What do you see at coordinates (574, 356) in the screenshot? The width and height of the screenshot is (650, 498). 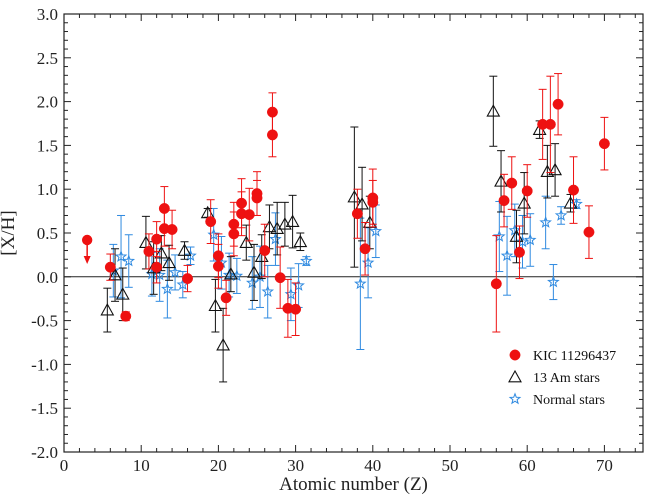 I see `legend-label: KIC 11296437` at bounding box center [574, 356].